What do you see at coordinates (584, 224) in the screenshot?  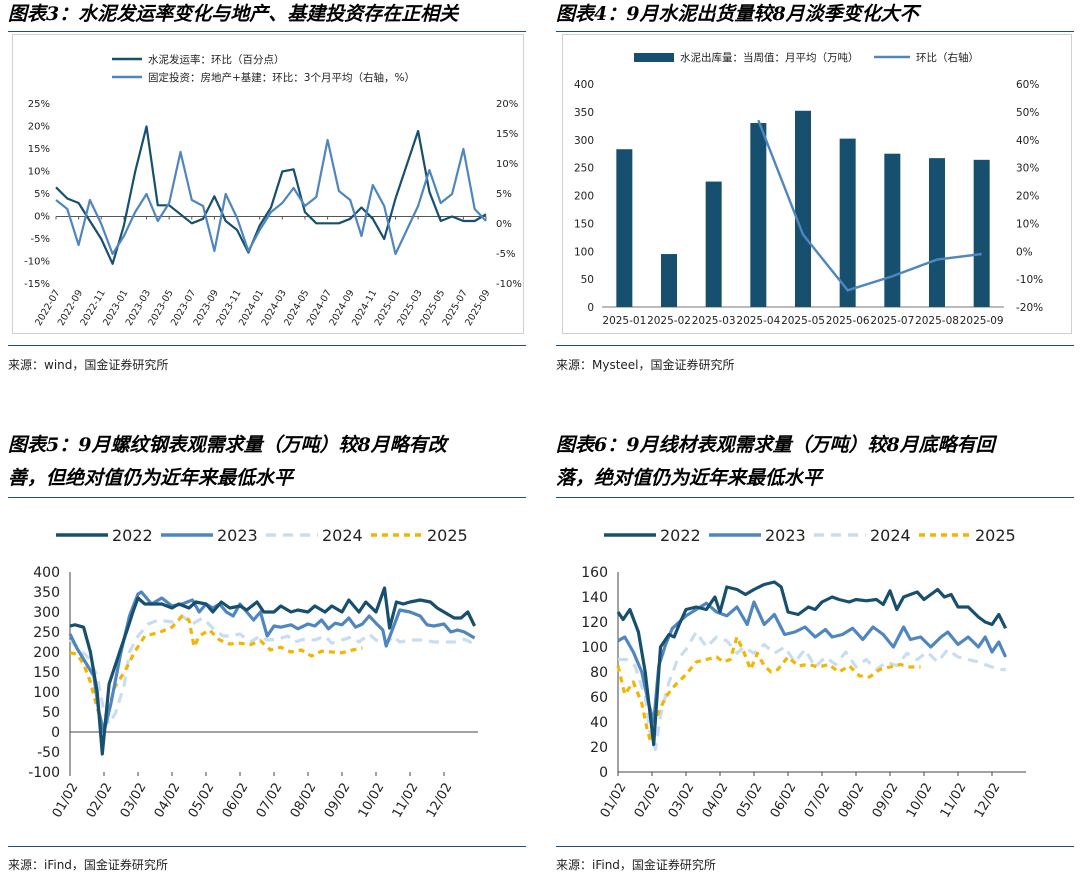 I see `y-left-tick-label: 150` at bounding box center [584, 224].